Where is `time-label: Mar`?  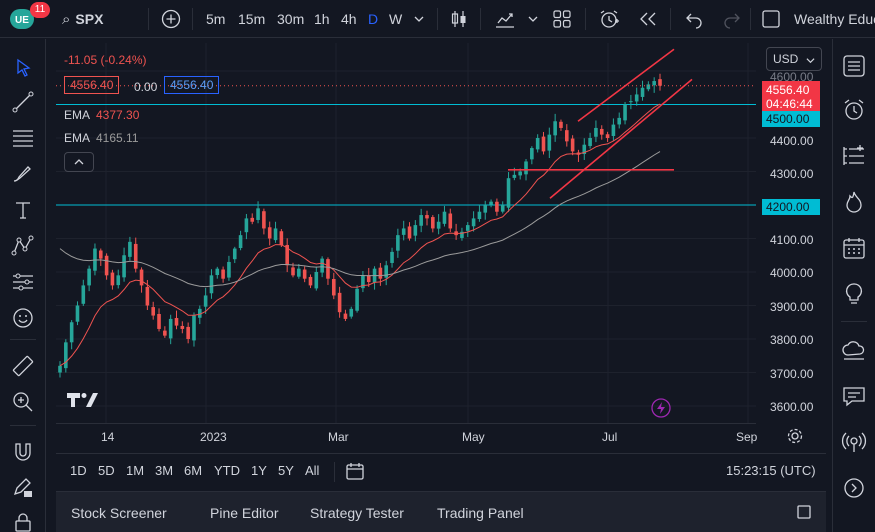
time-label: Mar is located at coordinates (338, 437).